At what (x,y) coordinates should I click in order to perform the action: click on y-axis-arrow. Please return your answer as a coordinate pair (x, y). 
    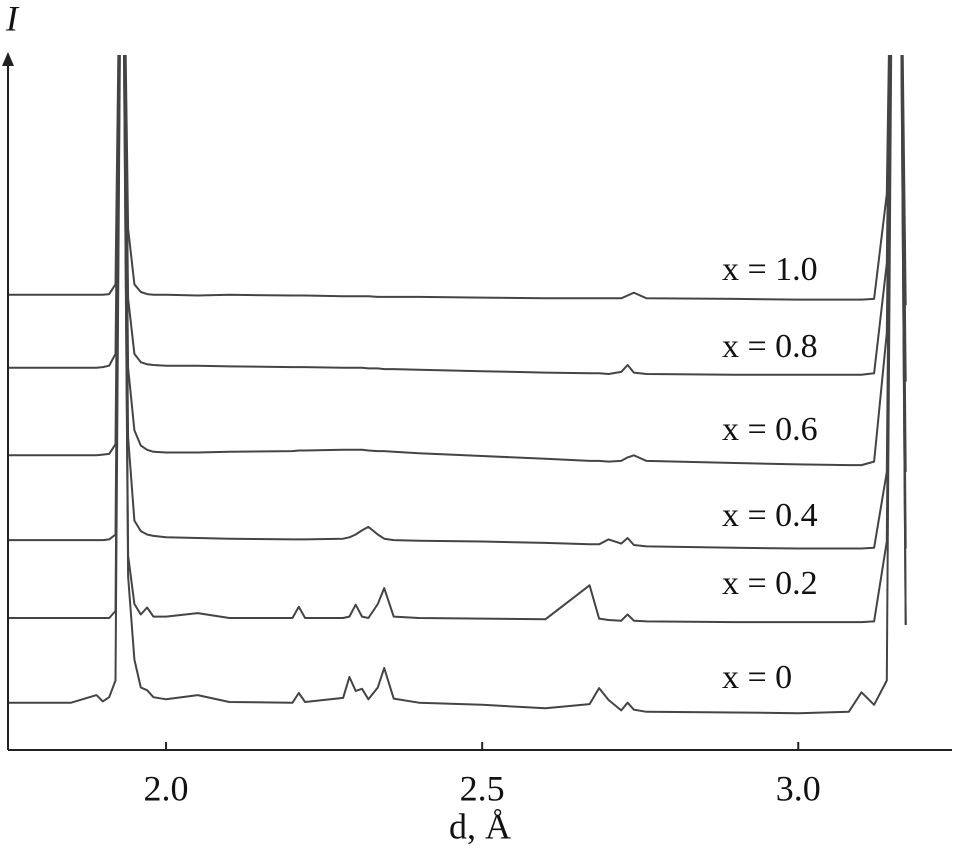
    Looking at the image, I should click on (8, 59).